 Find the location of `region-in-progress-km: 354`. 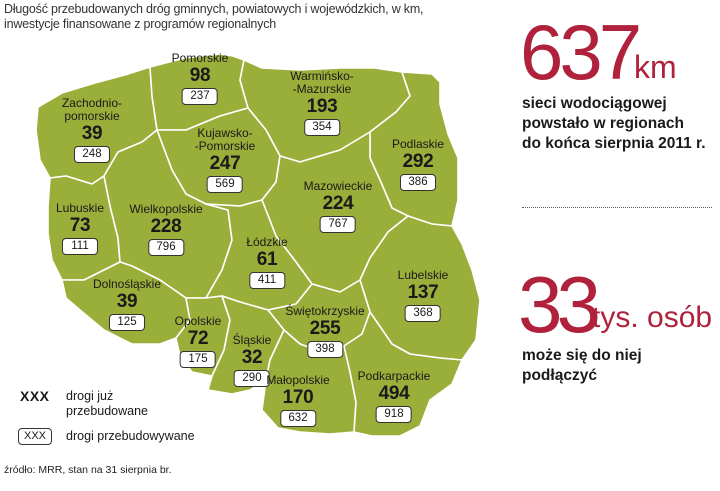

region-in-progress-km: 354 is located at coordinates (322, 127).